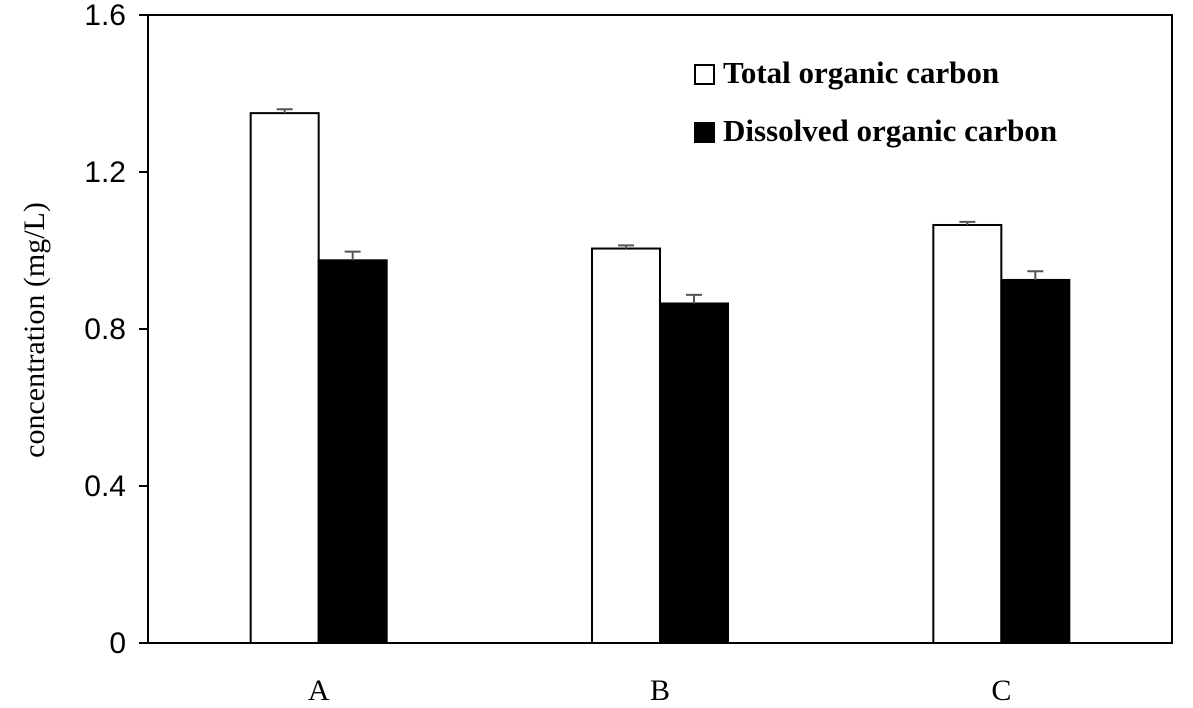 The image size is (1193, 708). What do you see at coordinates (967, 434) in the screenshot?
I see `bar-toc-c` at bounding box center [967, 434].